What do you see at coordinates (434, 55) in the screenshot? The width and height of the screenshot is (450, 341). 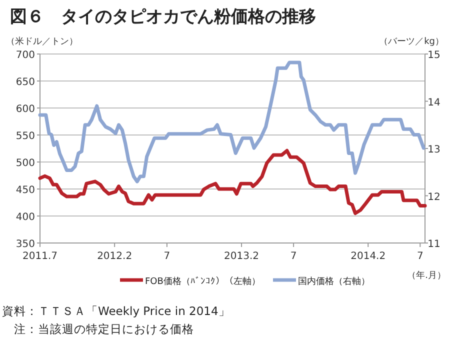 I see `y2-tick-label: 15` at bounding box center [434, 55].